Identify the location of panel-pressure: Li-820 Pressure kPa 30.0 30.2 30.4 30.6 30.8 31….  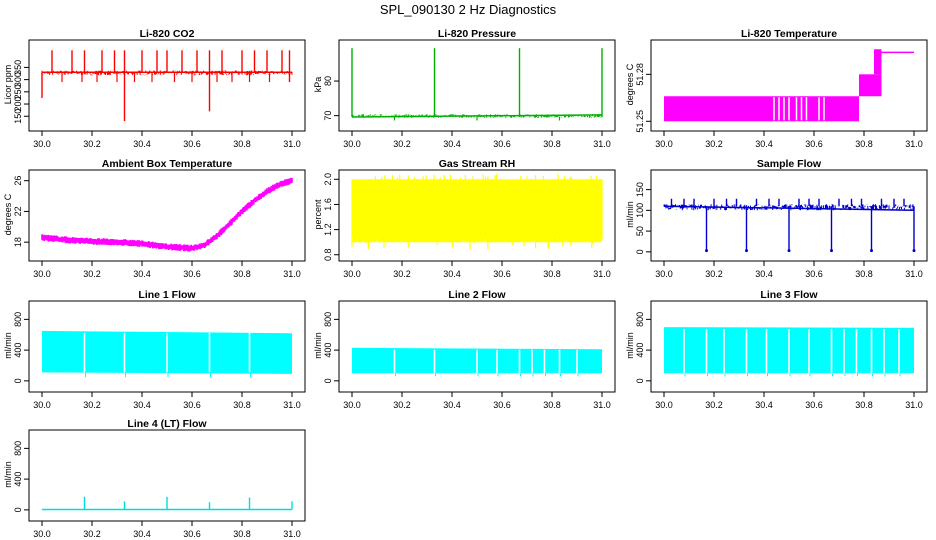
(464, 88).